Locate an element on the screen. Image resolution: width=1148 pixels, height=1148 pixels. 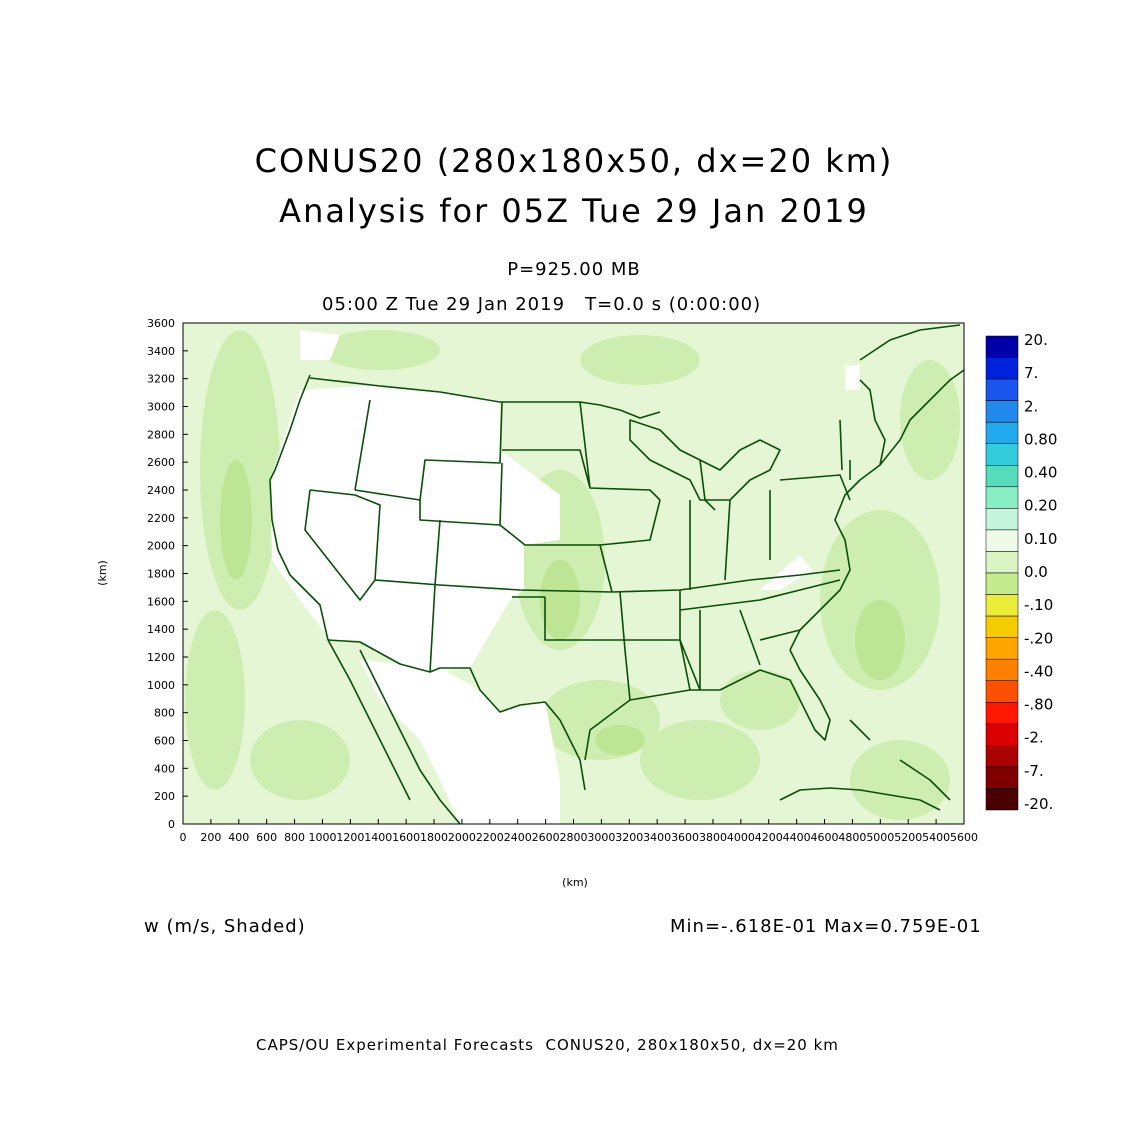
x-tick-label: 3400 is located at coordinates (657, 837).